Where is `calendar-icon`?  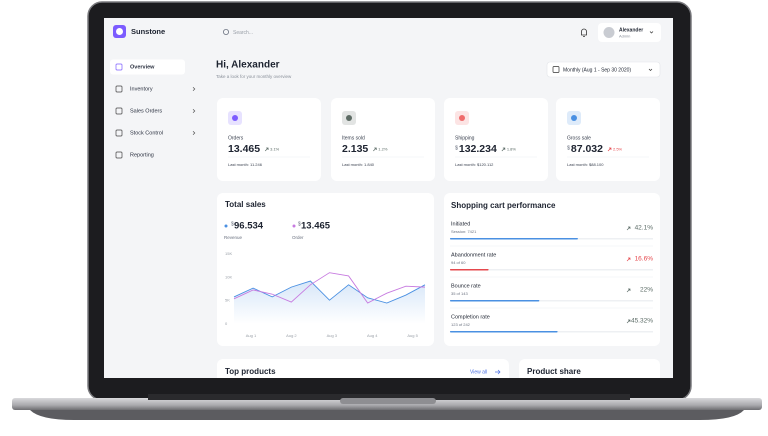 calendar-icon is located at coordinates (556, 69).